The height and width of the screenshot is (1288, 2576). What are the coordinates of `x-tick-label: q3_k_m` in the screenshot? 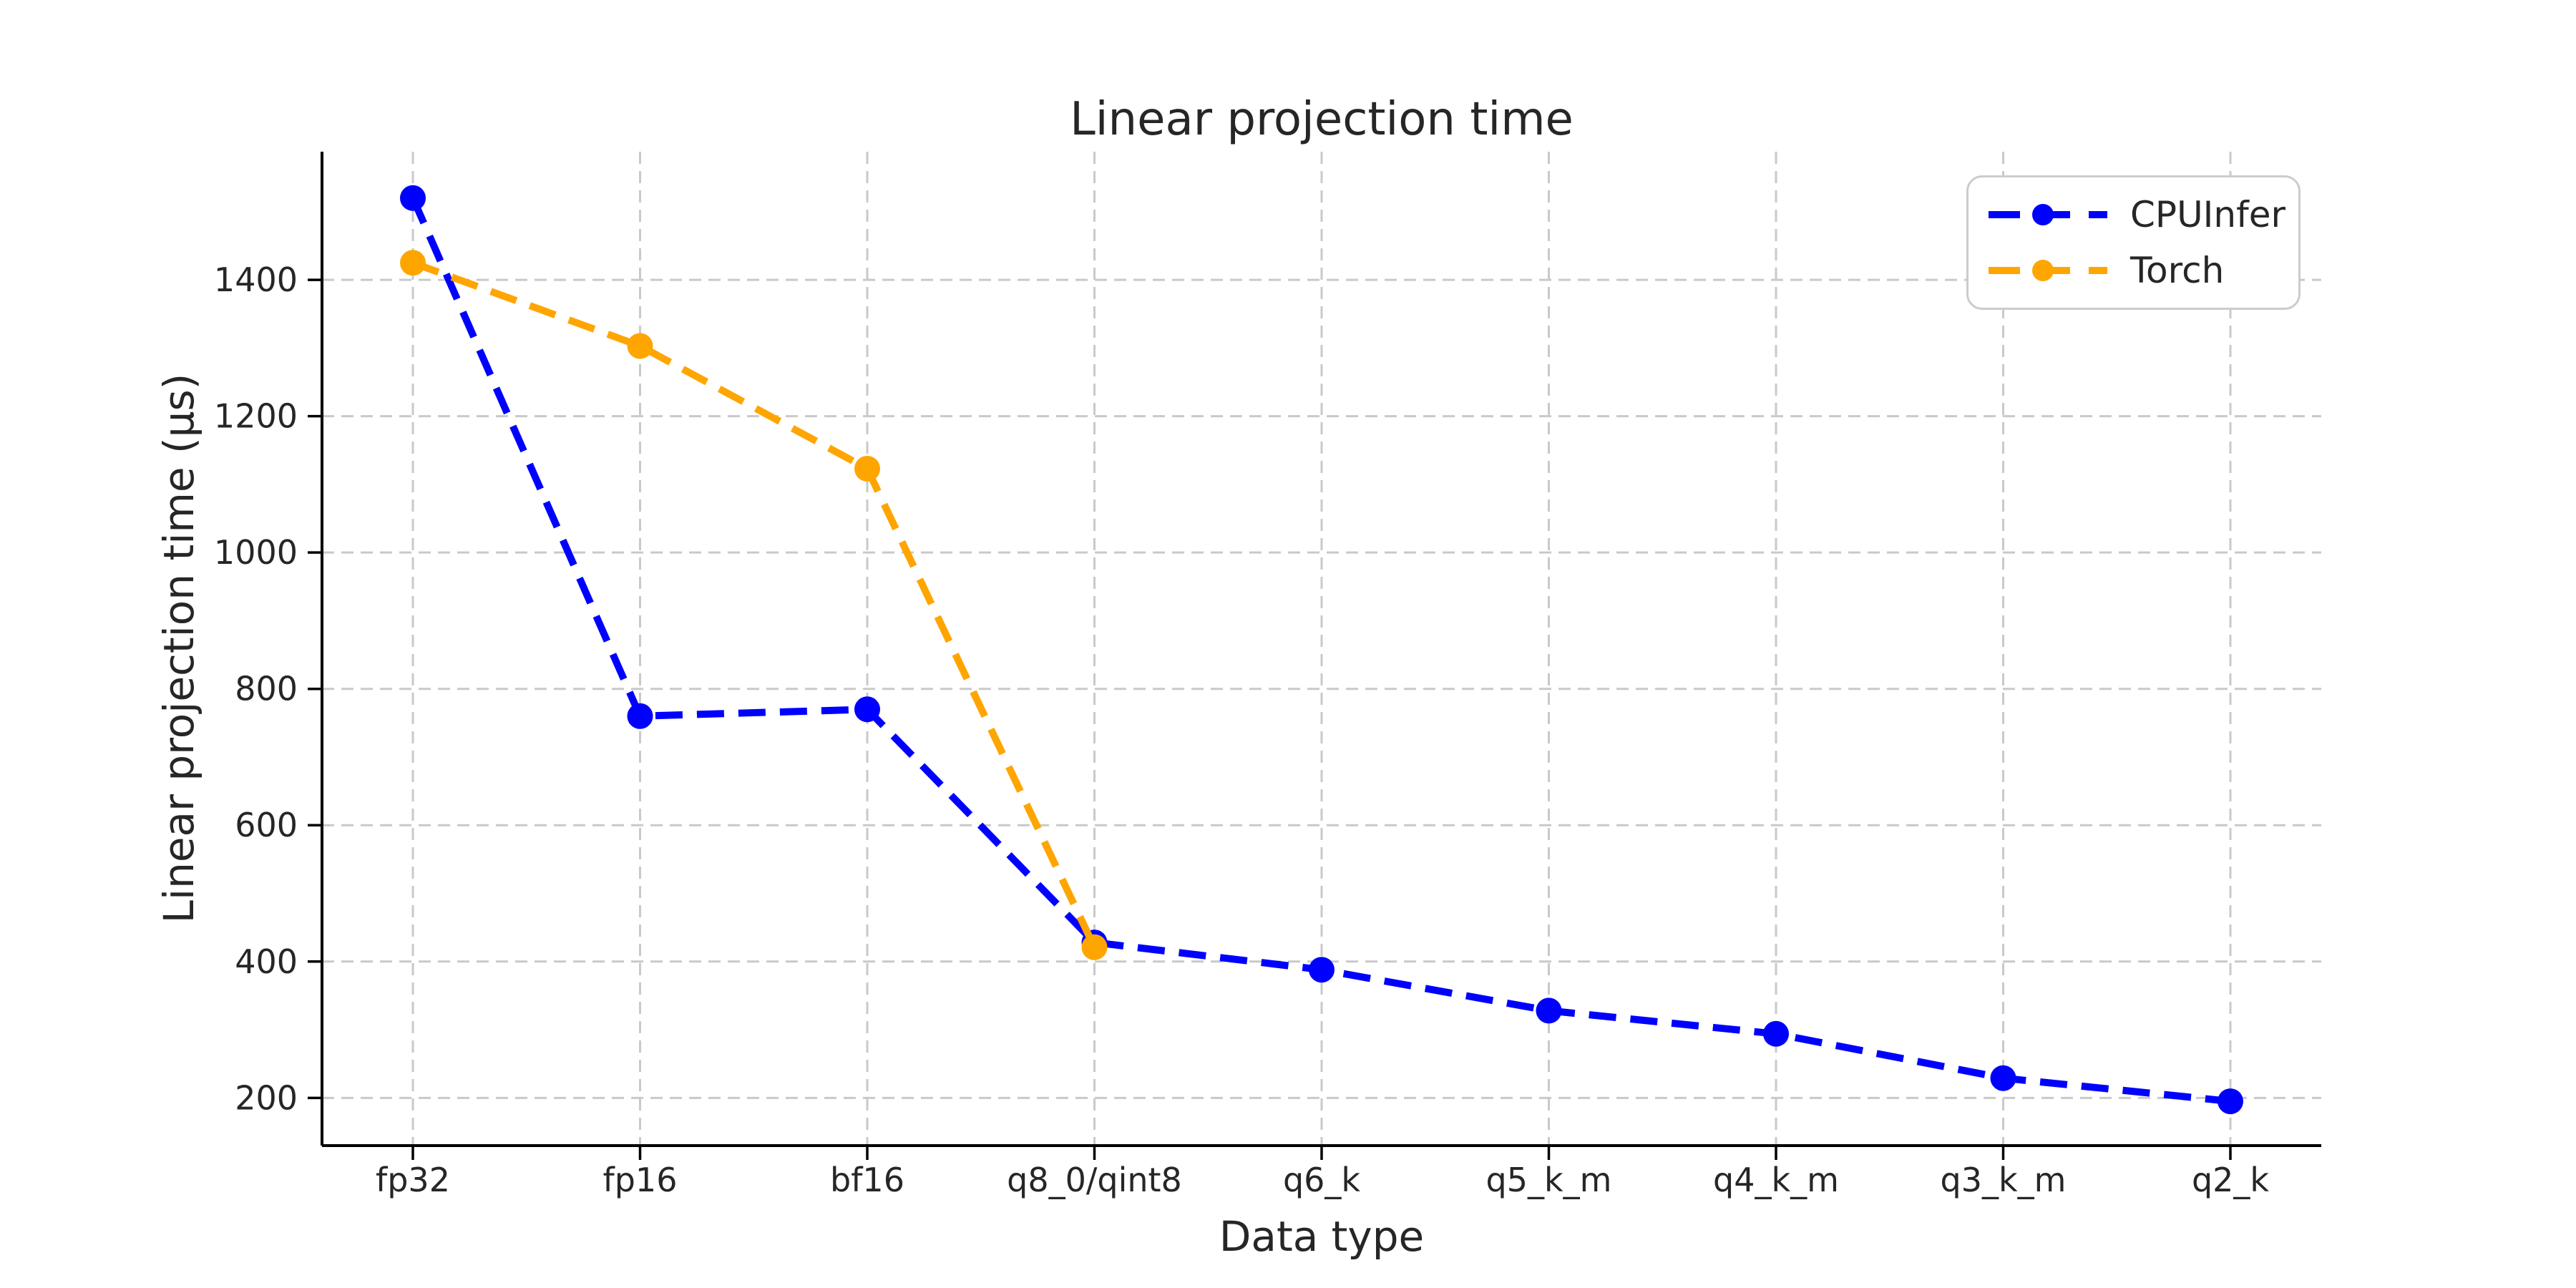 It's located at (2004, 1180).